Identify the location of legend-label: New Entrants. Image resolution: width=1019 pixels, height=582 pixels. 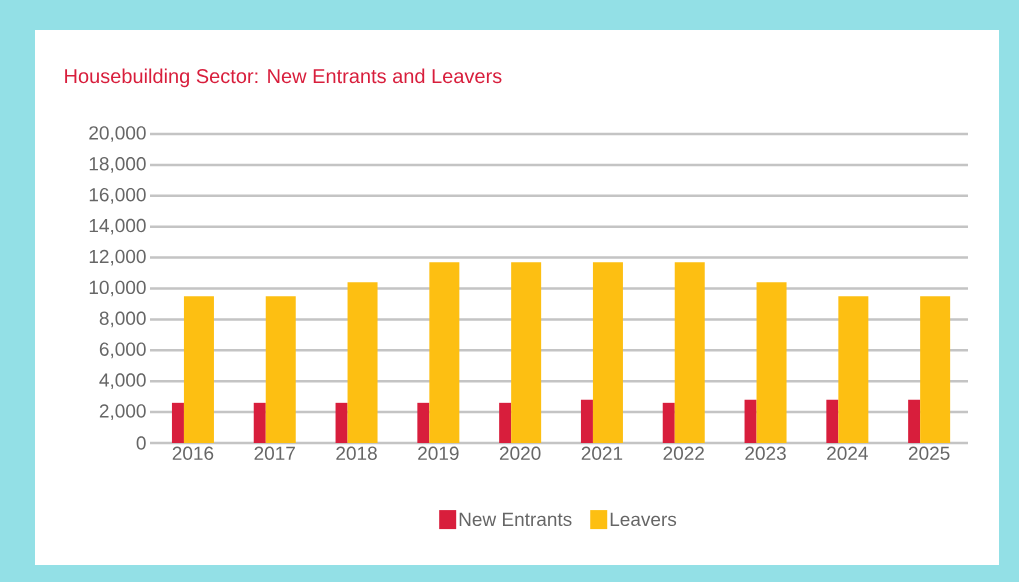
(515, 519).